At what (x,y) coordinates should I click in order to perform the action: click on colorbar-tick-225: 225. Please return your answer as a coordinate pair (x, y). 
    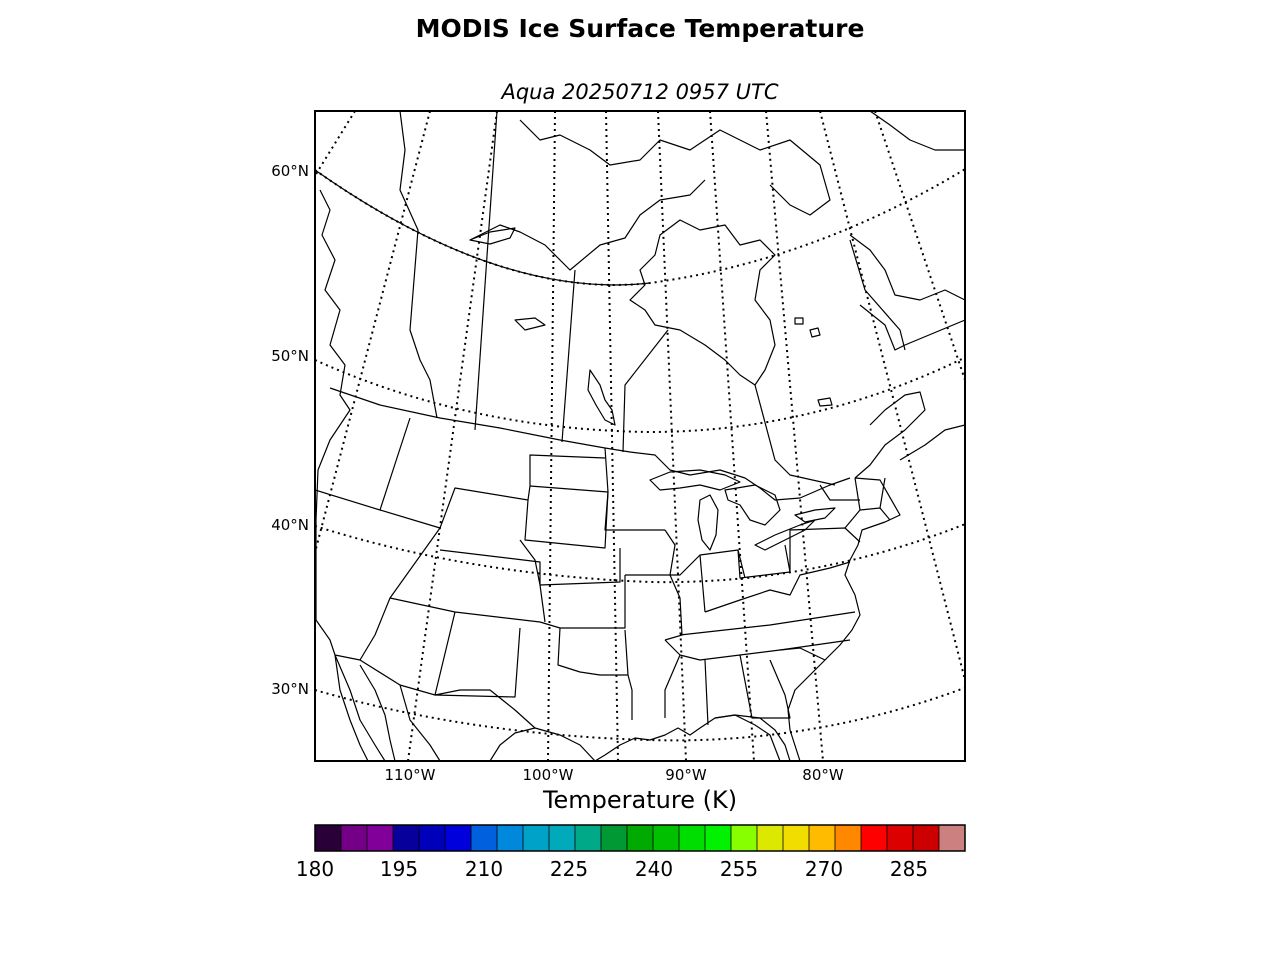
    Looking at the image, I should click on (569, 869).